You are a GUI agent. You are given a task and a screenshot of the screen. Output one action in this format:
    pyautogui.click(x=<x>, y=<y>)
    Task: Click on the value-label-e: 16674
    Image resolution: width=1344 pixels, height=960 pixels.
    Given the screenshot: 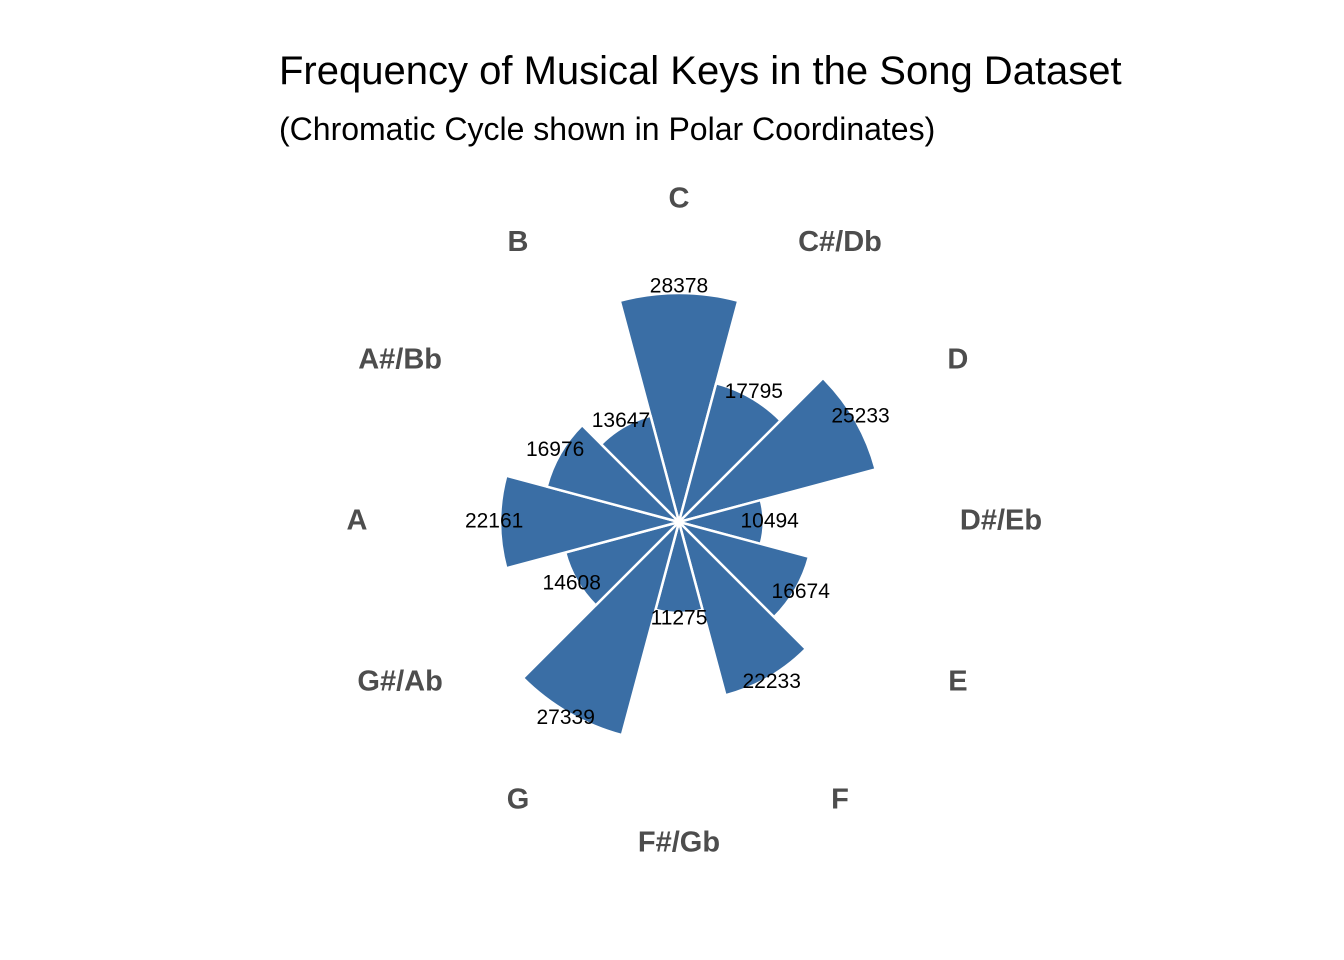 What is the action you would take?
    pyautogui.click(x=801, y=591)
    